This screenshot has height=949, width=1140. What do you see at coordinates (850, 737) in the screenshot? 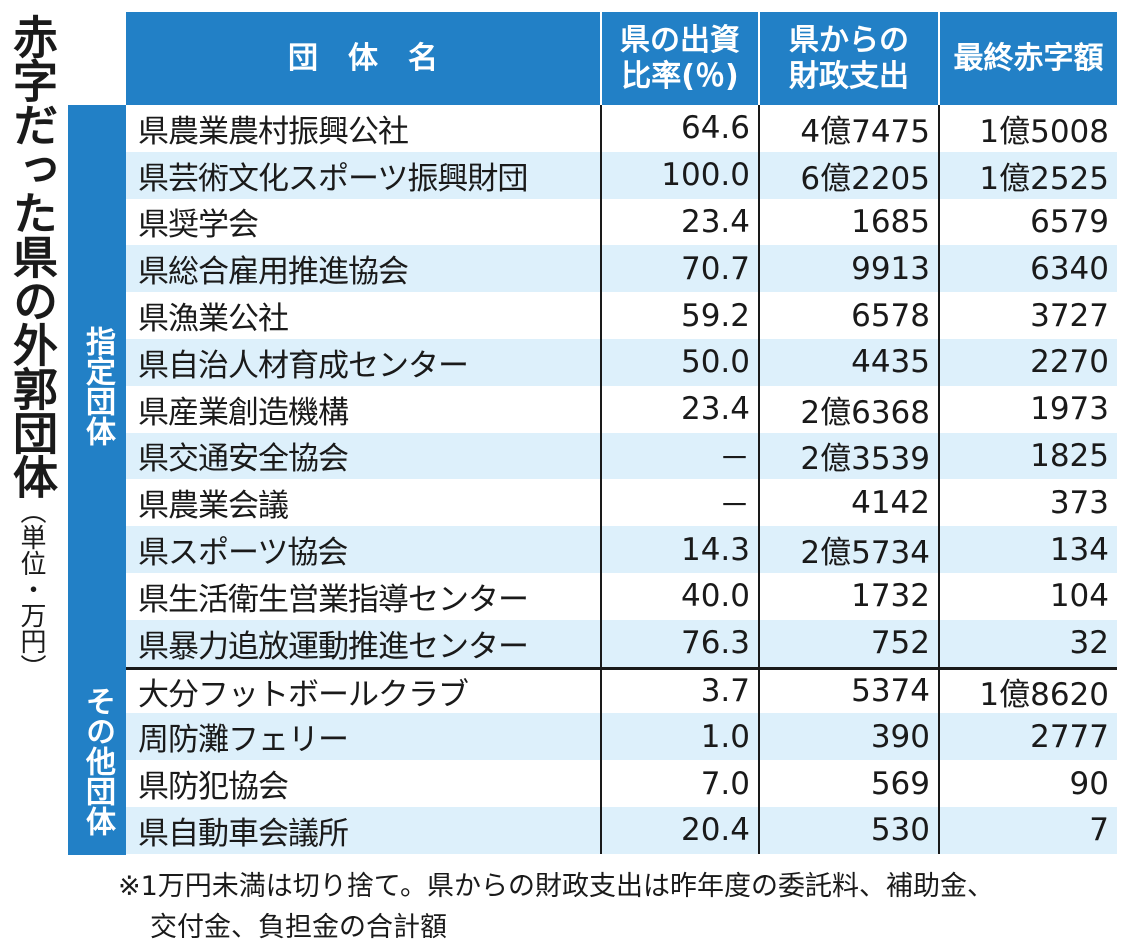
I see `expenditure-cell: 390` at bounding box center [850, 737].